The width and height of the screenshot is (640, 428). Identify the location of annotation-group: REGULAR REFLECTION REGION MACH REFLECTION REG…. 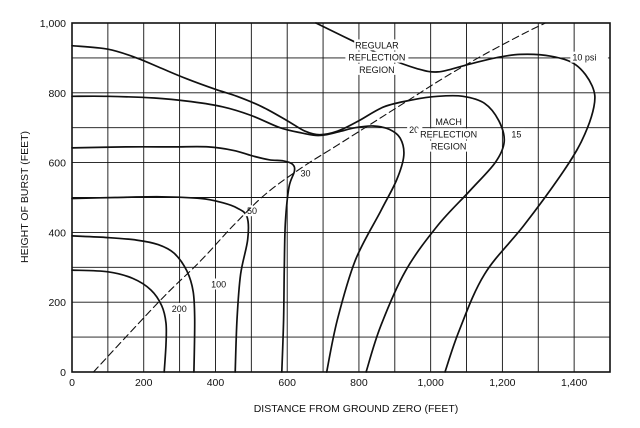
(413, 95).